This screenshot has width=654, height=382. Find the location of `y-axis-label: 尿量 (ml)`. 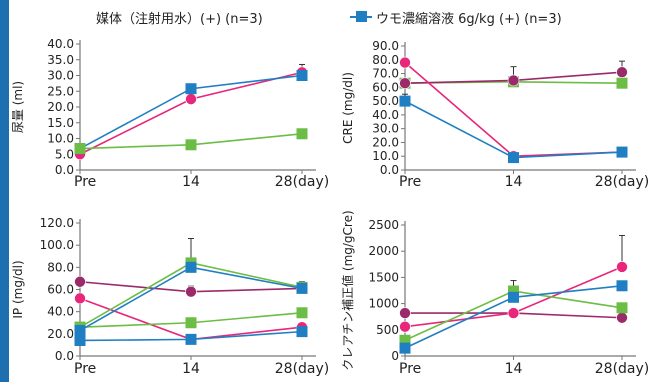

y-axis-label: 尿量 (ml) is located at coordinates (18, 107).